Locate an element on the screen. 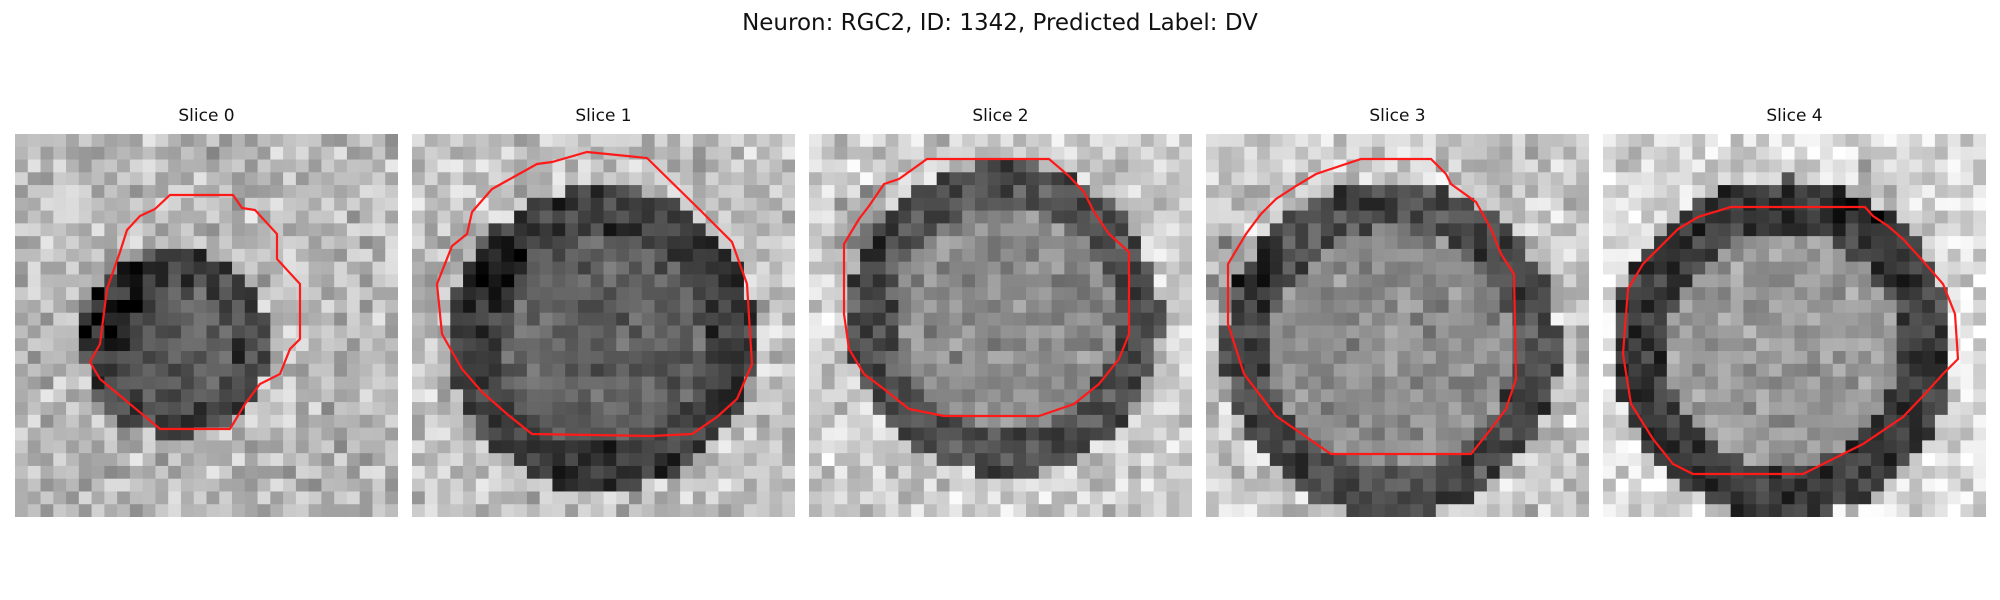 This screenshot has width=2000, height=600. slice-panel-2: Slice 2 is located at coordinates (1000, 311).